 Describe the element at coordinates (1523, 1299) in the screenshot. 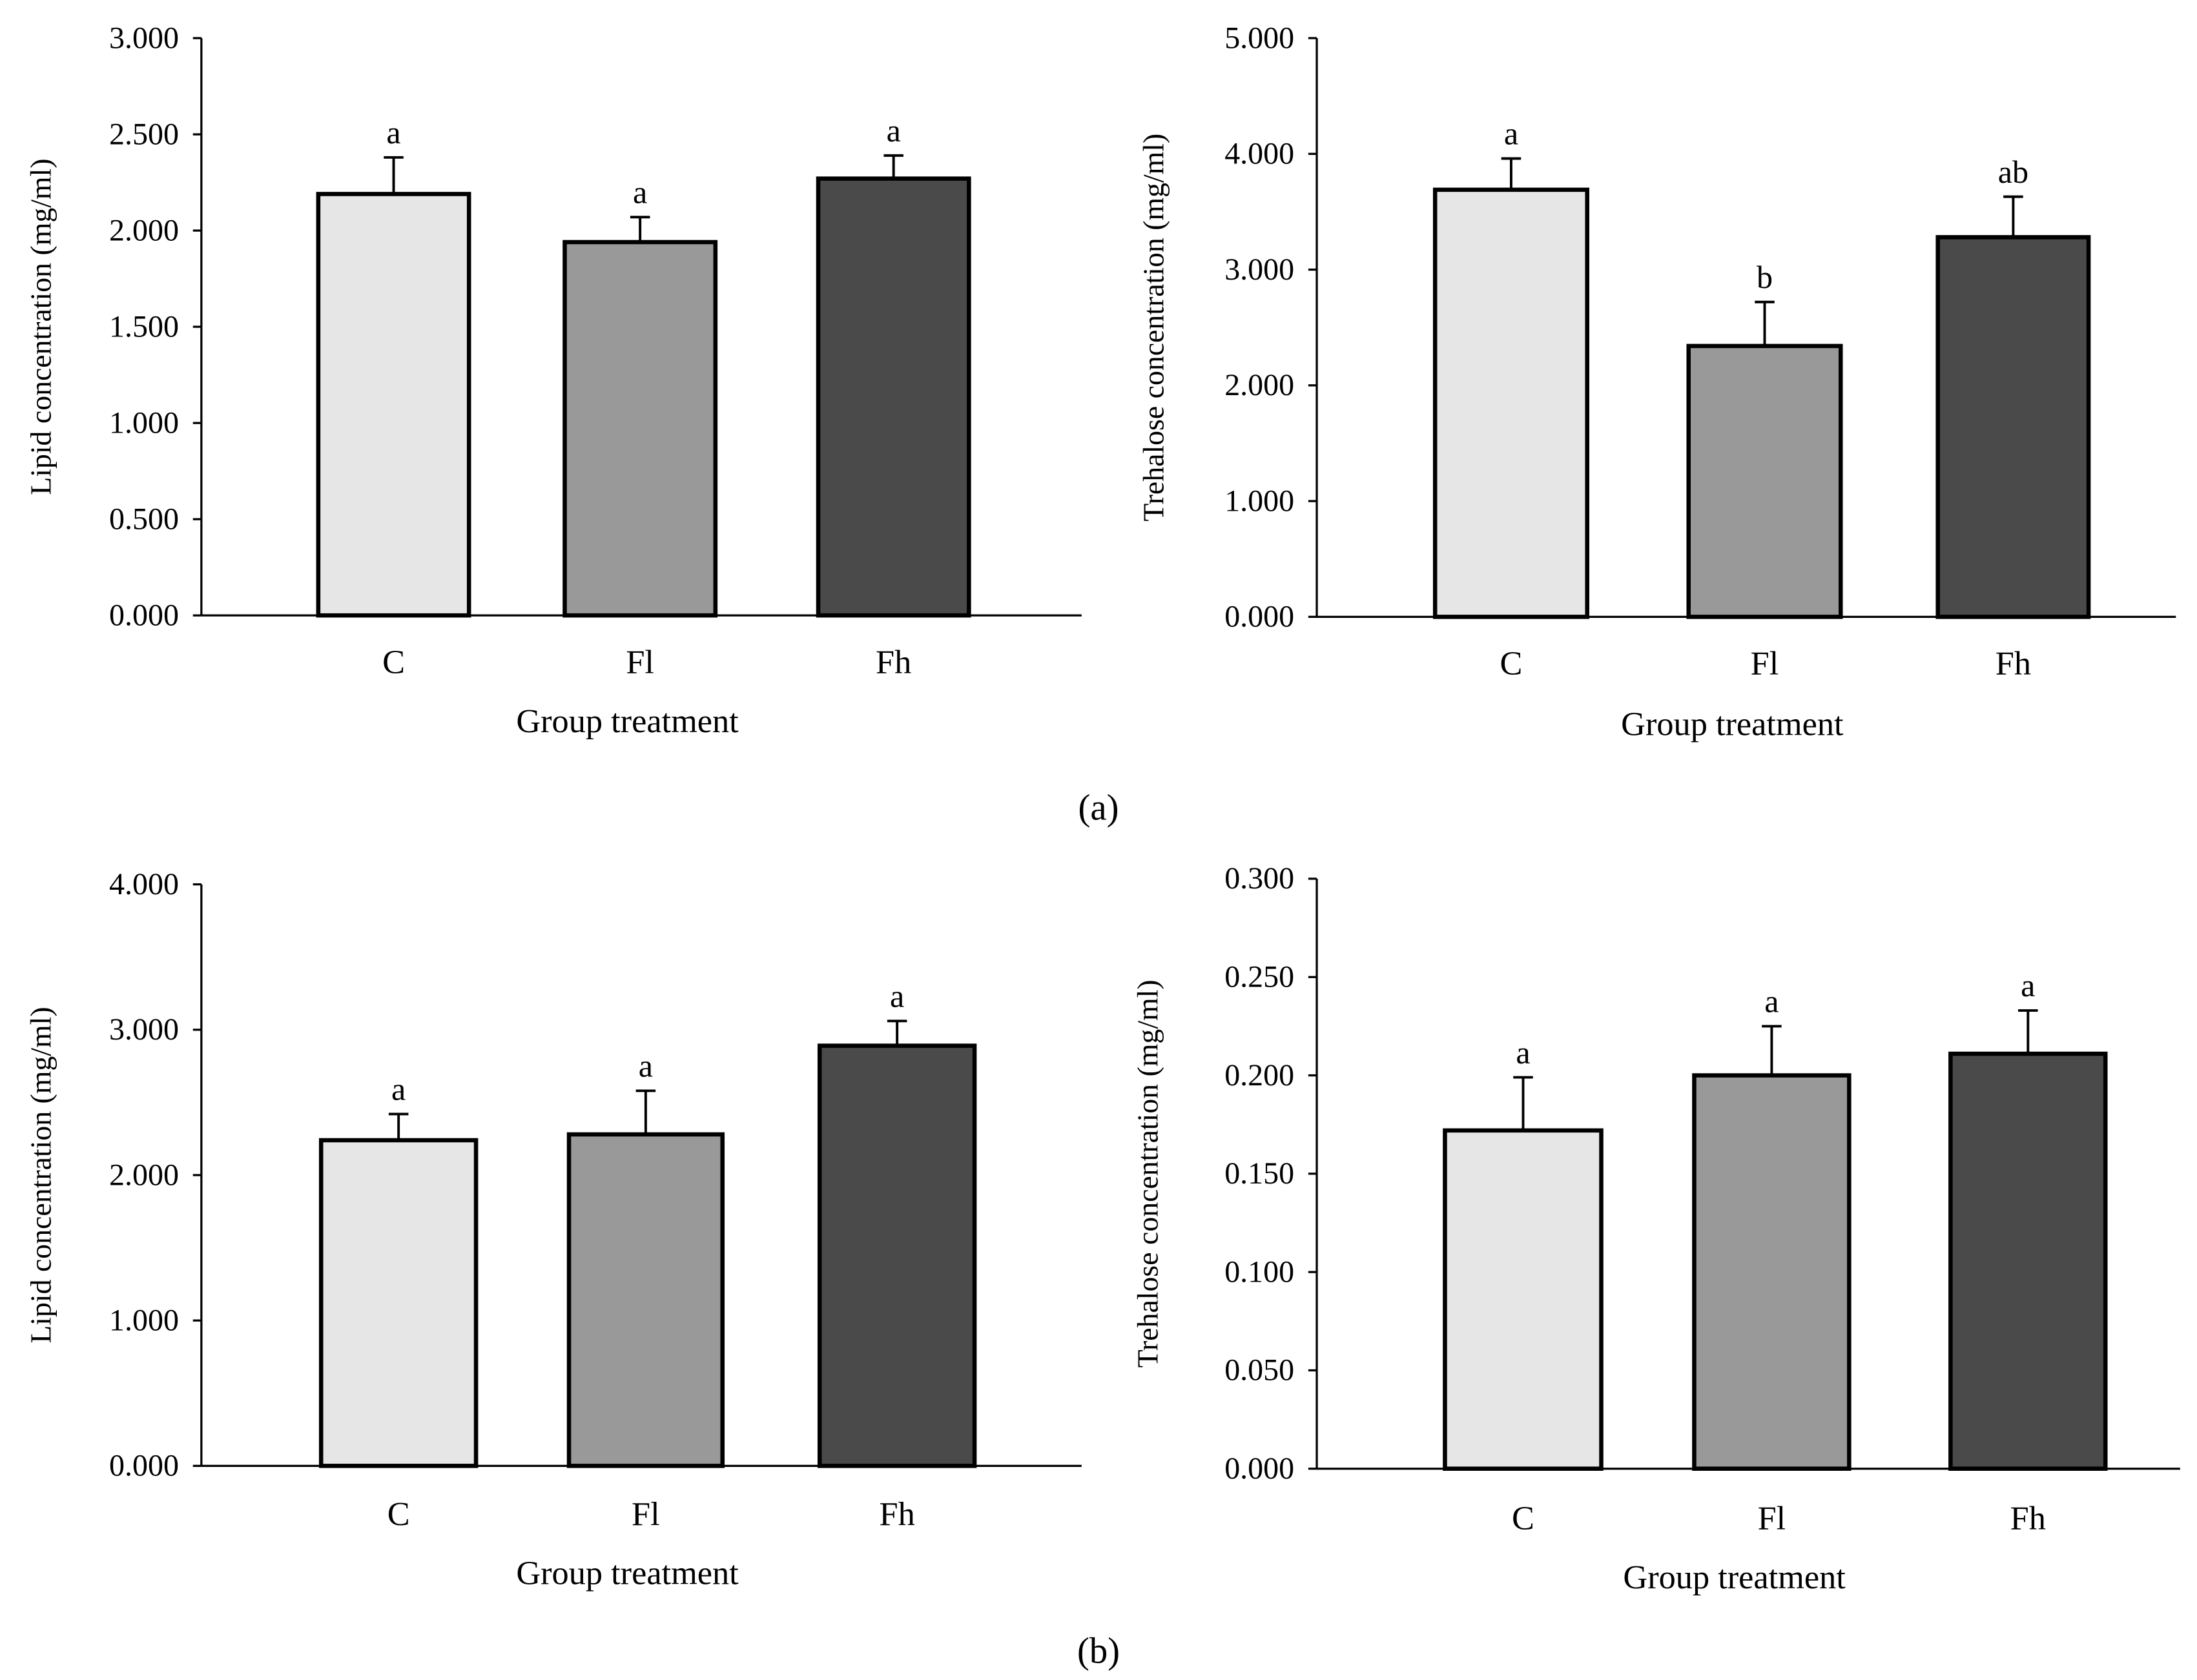

I see `chart-b-right-bar-C` at that location.